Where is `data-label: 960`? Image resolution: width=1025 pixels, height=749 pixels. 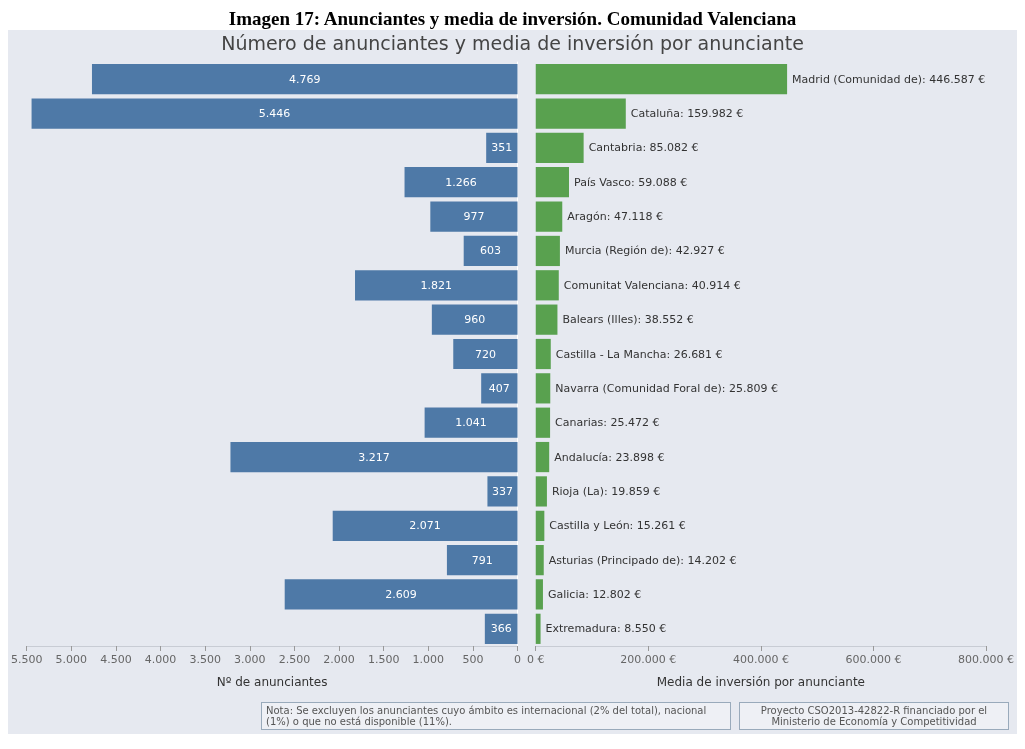
data-label: 960 is located at coordinates (475, 320).